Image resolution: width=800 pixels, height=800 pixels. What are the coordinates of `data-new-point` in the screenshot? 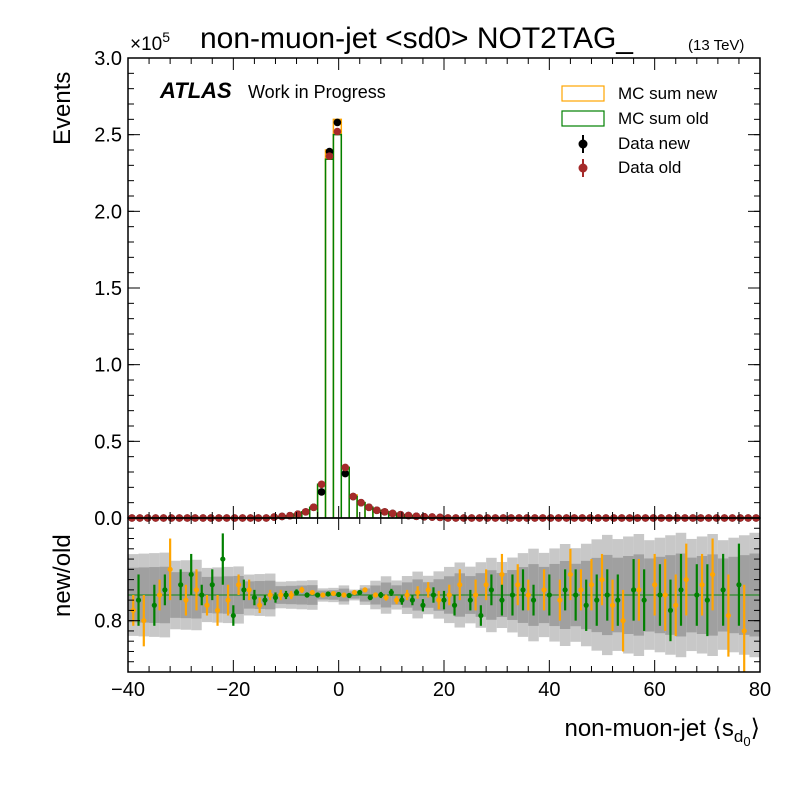 It's located at (345, 473).